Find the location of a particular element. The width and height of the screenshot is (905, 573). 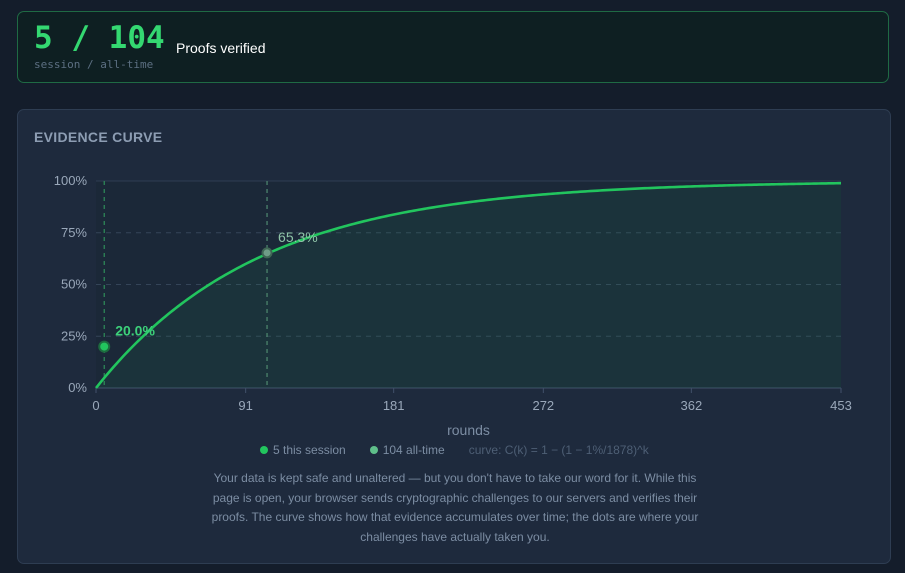

x-axis-label: rounds is located at coordinates (468, 430).